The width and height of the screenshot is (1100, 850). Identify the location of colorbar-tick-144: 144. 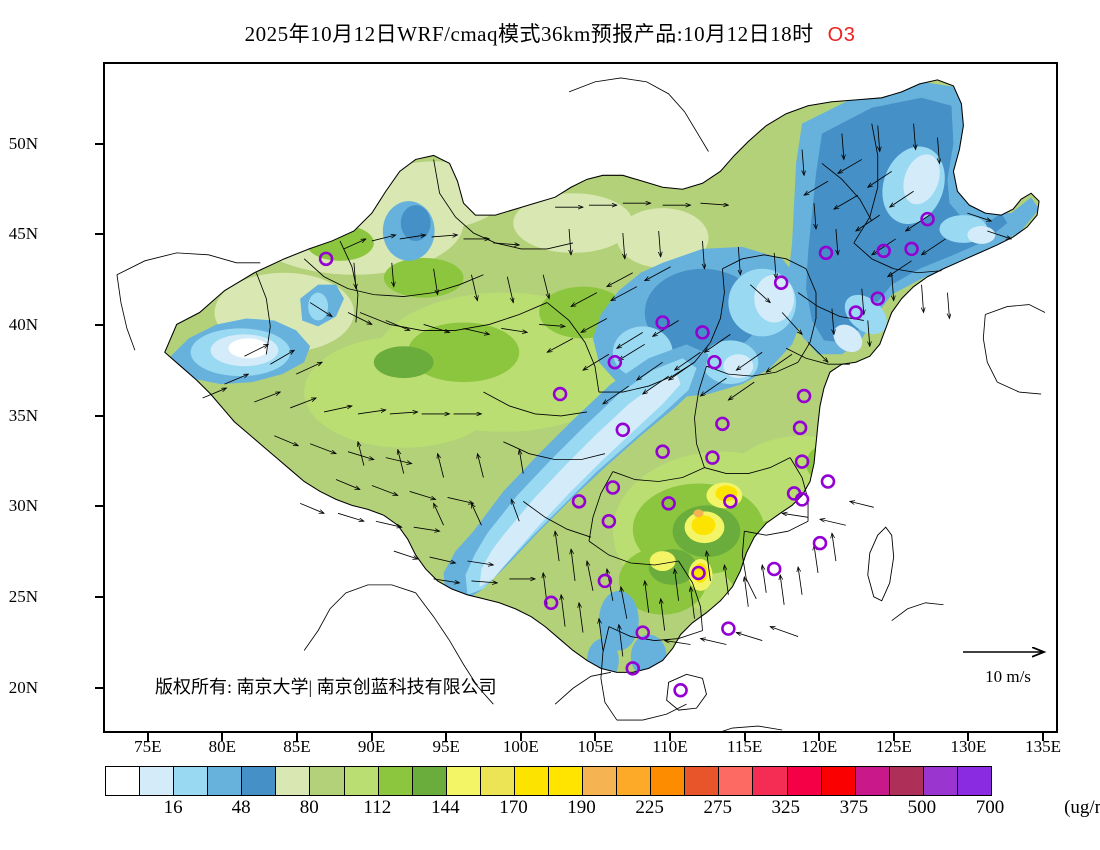
(445, 807).